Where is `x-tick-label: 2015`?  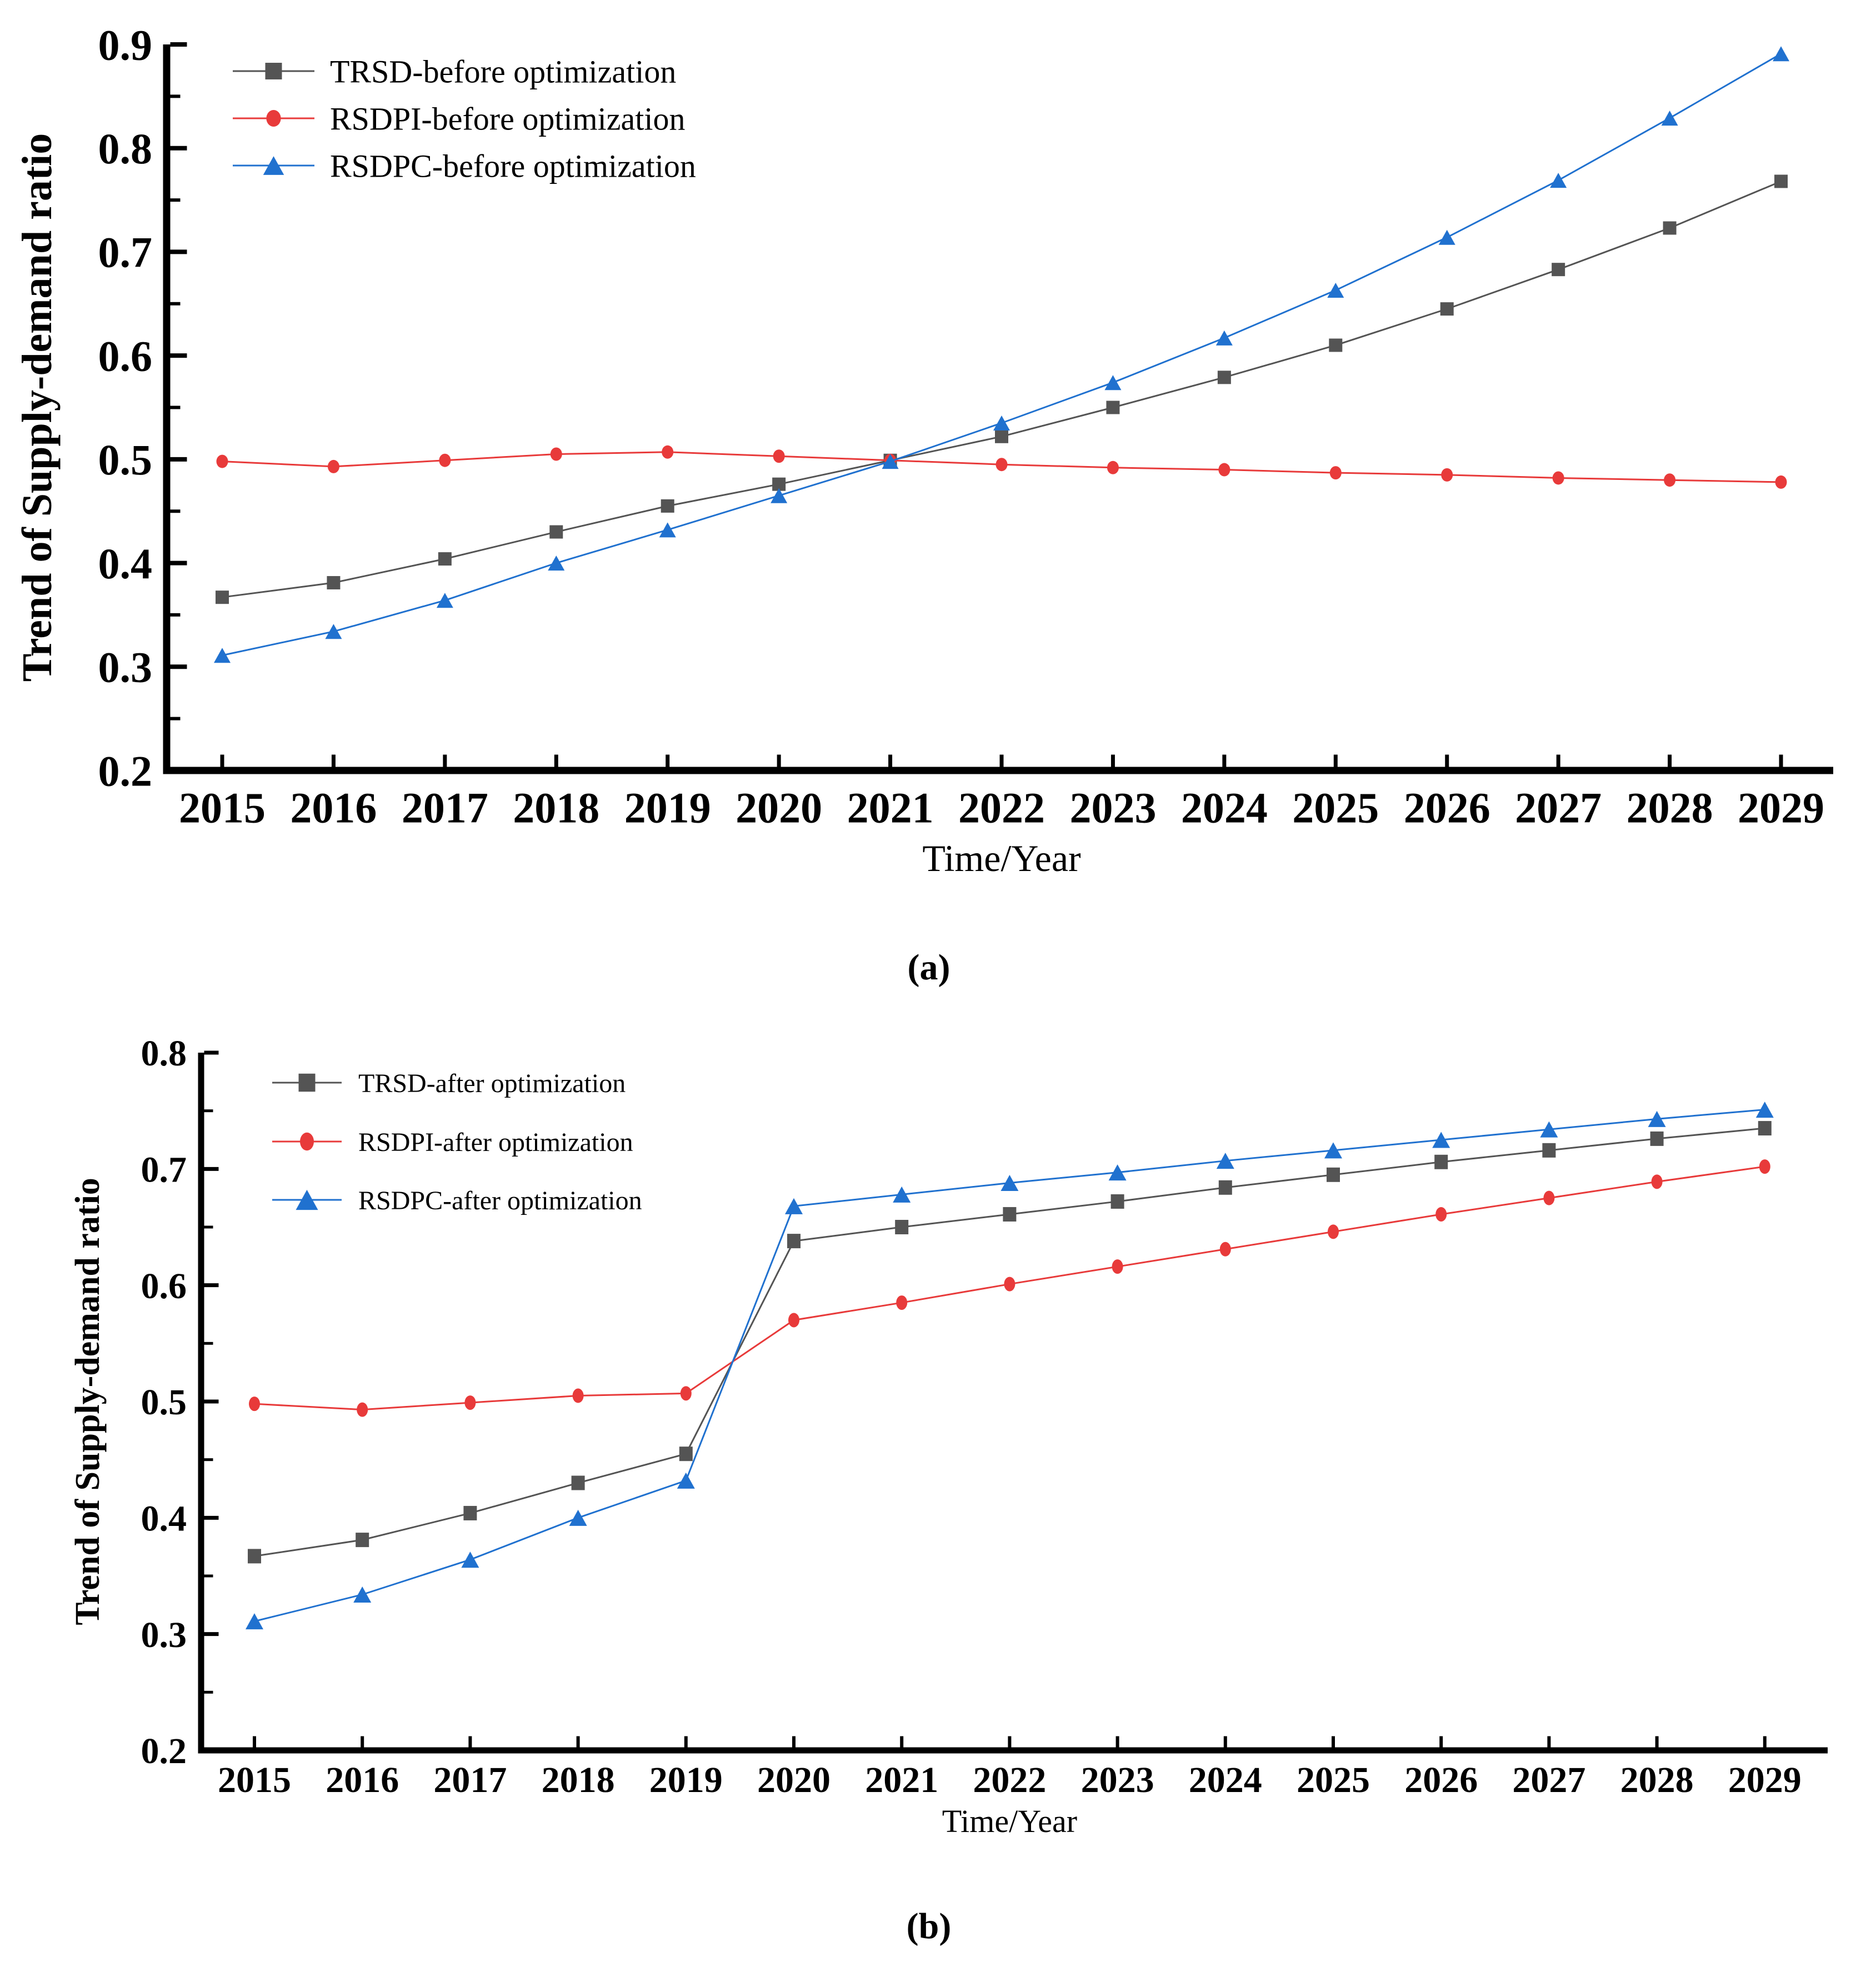 x-tick-label: 2015 is located at coordinates (254, 1780).